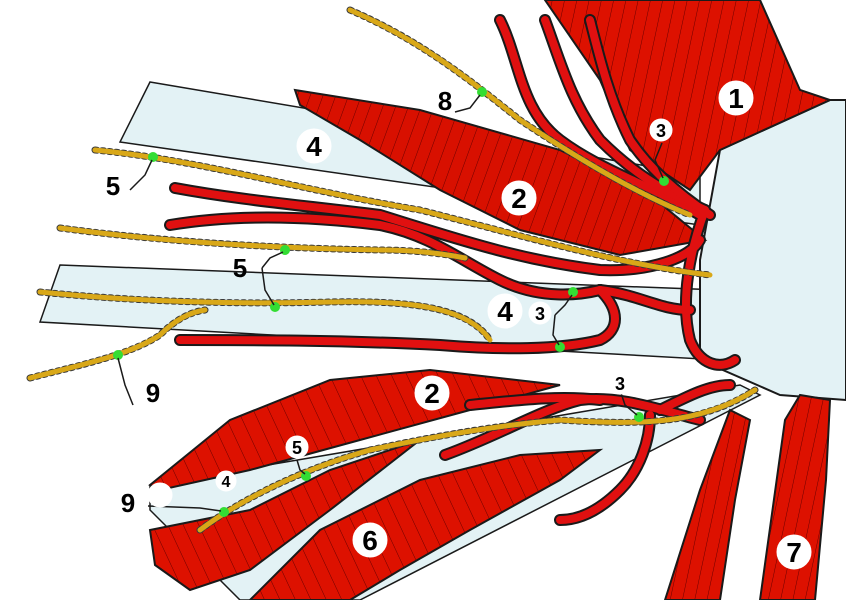 The height and width of the screenshot is (600, 846). I want to click on muscle-2-upper, so click(500, 172).